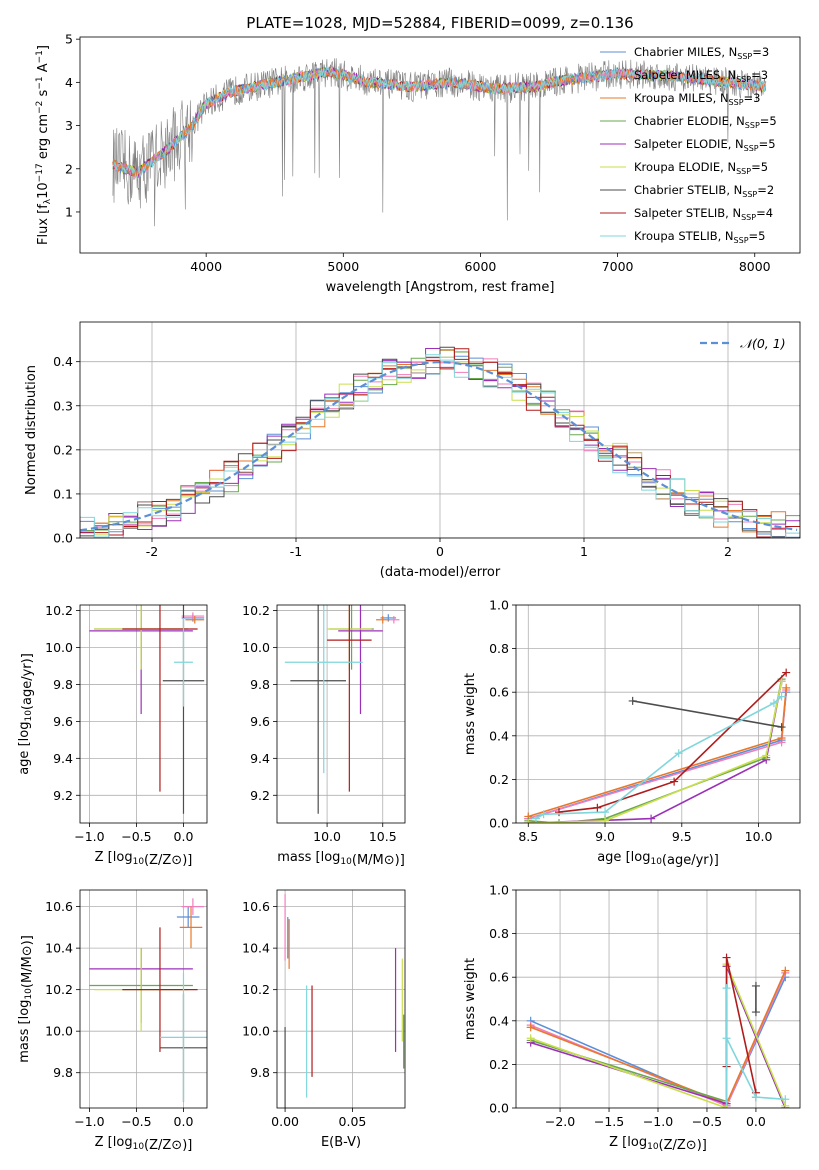  What do you see at coordinates (755, 266) in the screenshot?
I see `x-tick-label: 8000` at bounding box center [755, 266].